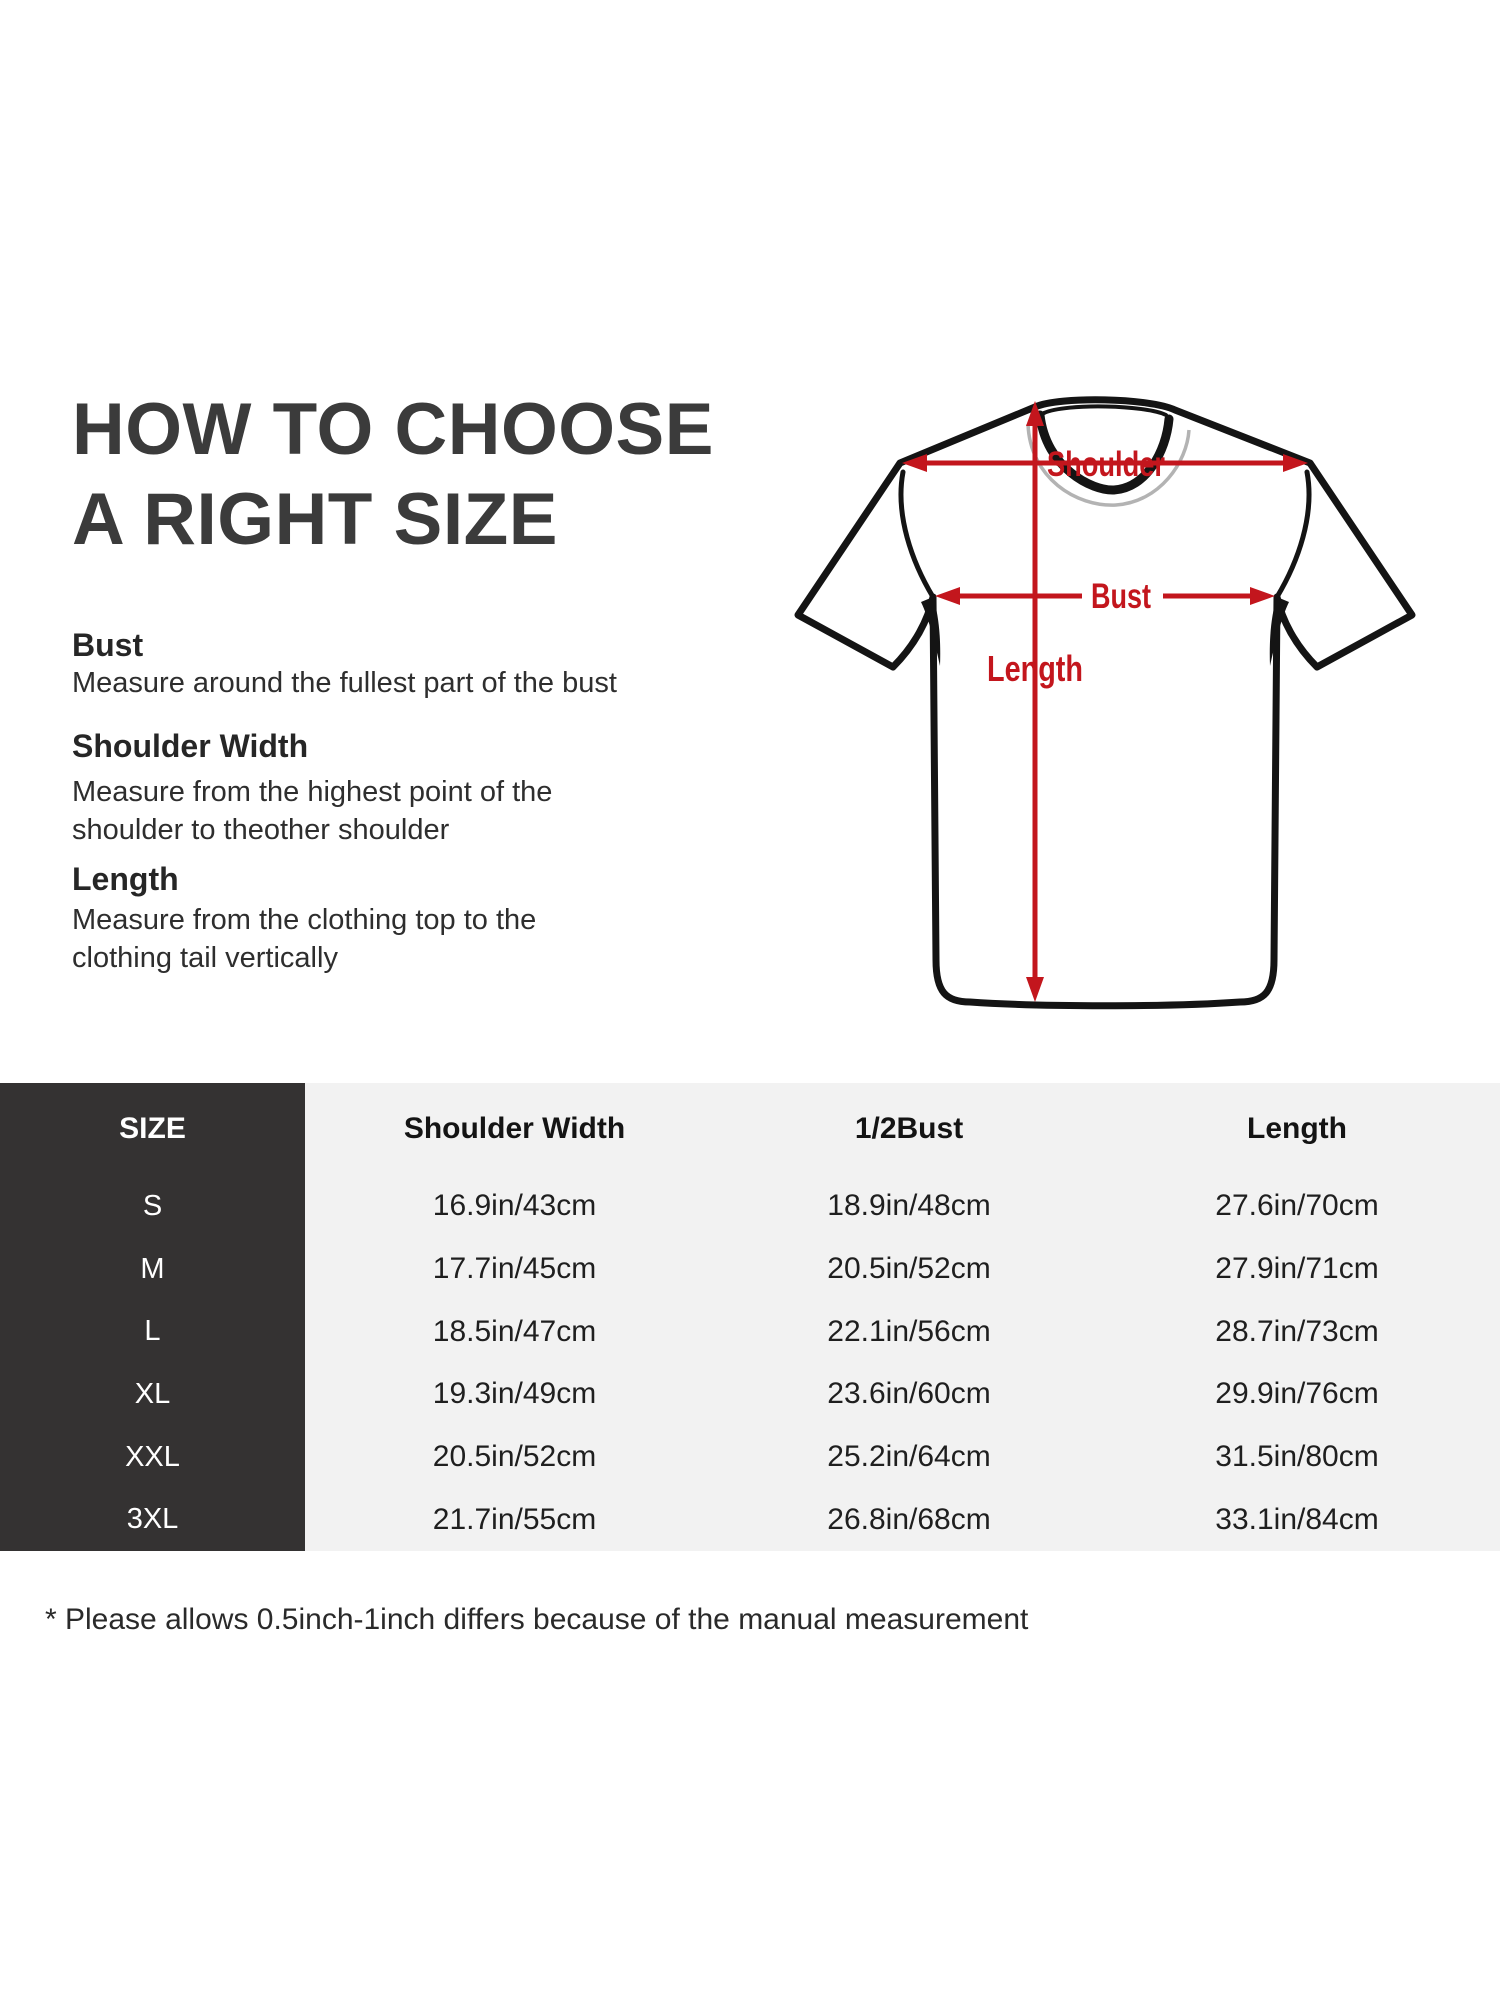 The width and height of the screenshot is (1500, 2000). I want to click on arrowhead-up, so click(1035, 413).